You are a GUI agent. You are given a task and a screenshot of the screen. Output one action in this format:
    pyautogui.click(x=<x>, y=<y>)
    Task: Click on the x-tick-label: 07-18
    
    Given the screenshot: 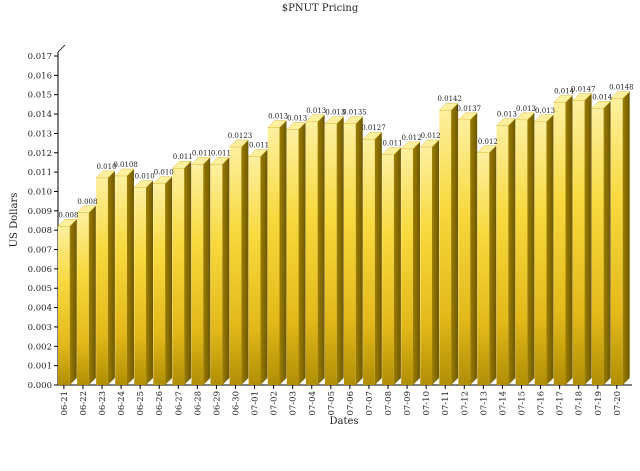 What is the action you would take?
    pyautogui.click(x=580, y=403)
    